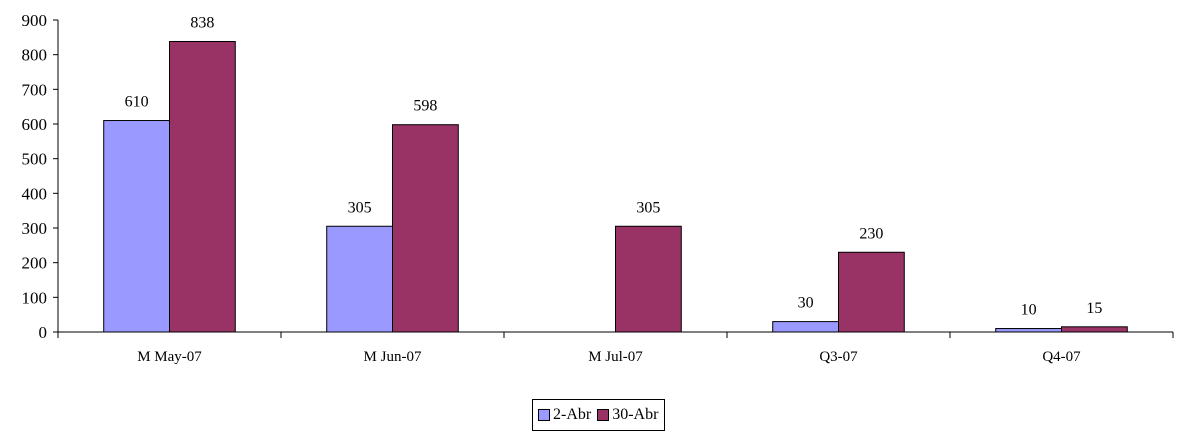  Describe the element at coordinates (572, 414) in the screenshot. I see `legend-label-series-1: 2-Abr` at that location.